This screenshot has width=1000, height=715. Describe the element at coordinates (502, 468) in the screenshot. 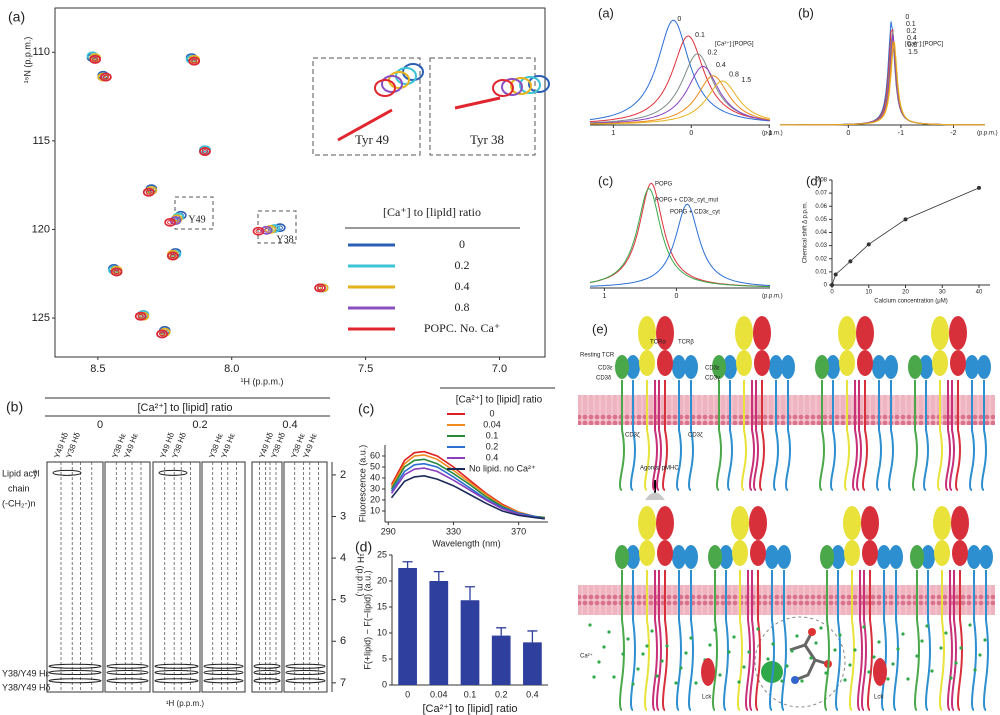

I see `legend-label: No lipid. no Ca²⁺` at that location.